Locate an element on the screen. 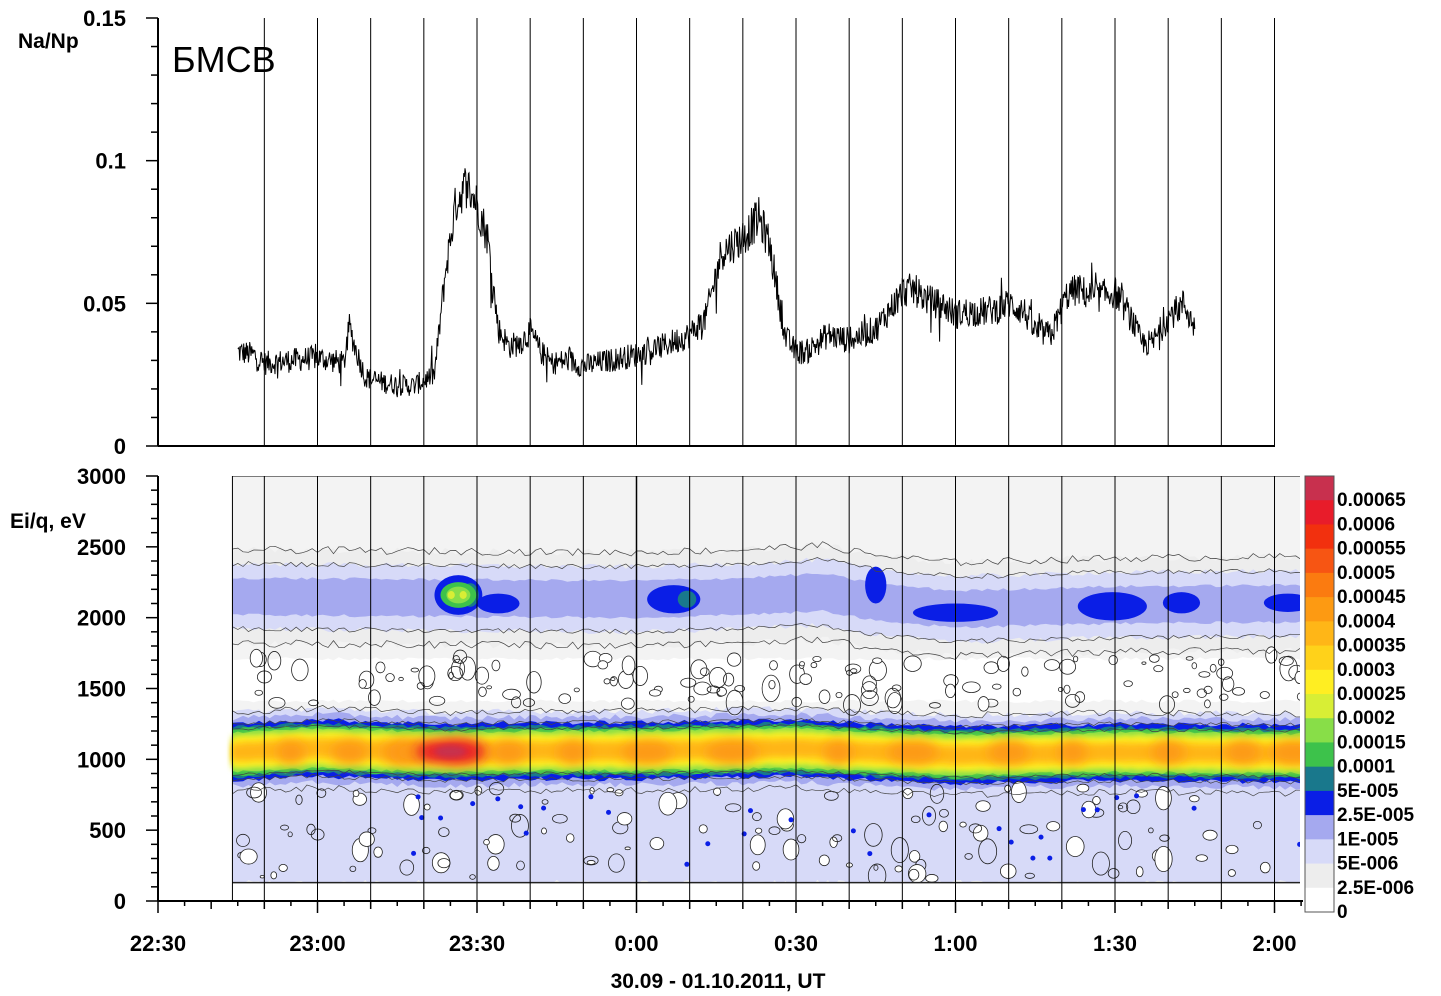 The height and width of the screenshot is (996, 1441). colorbar-label: 2.5E-006 is located at coordinates (1375, 888).